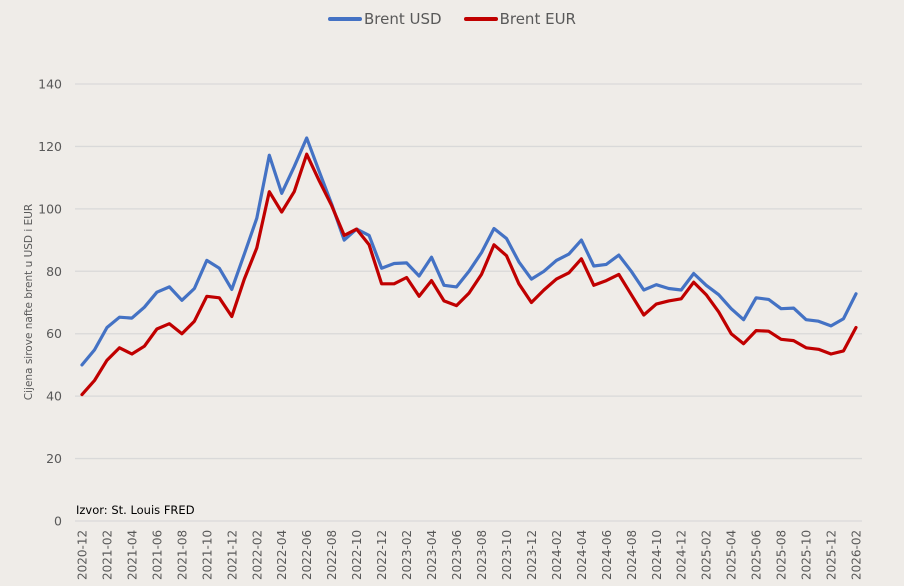 The image size is (904, 586). What do you see at coordinates (83, 555) in the screenshot?
I see `x-tick-label: 2020-12` at bounding box center [83, 555].